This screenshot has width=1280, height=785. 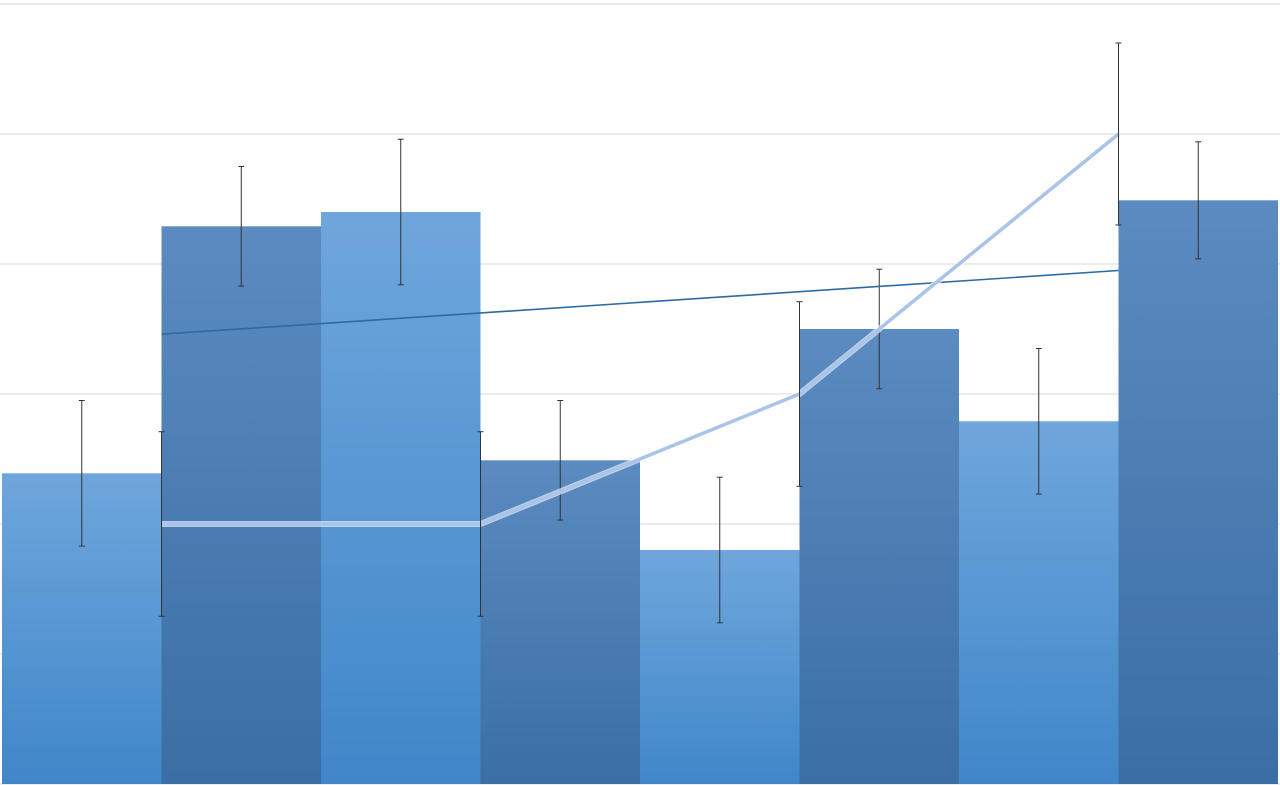 I want to click on trendline-path, so click(x=640, y=302).